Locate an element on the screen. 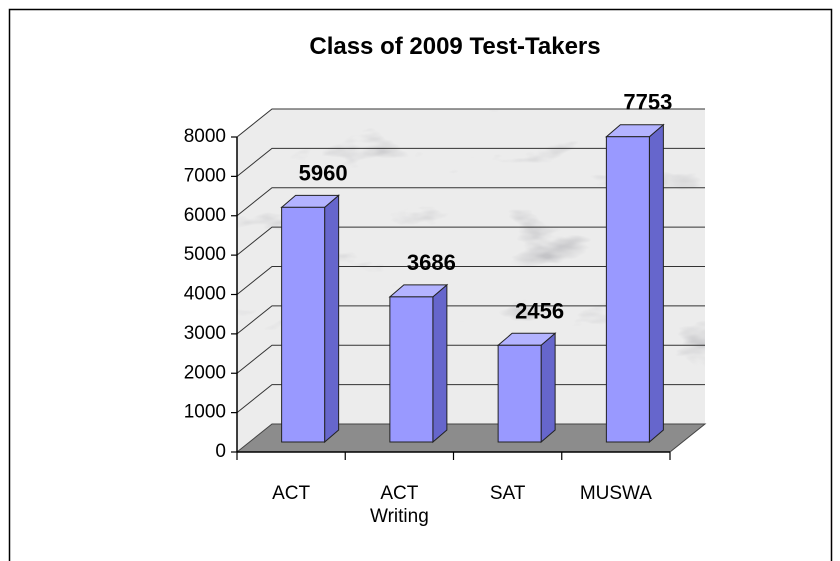  value-label: 3686 is located at coordinates (431, 262).